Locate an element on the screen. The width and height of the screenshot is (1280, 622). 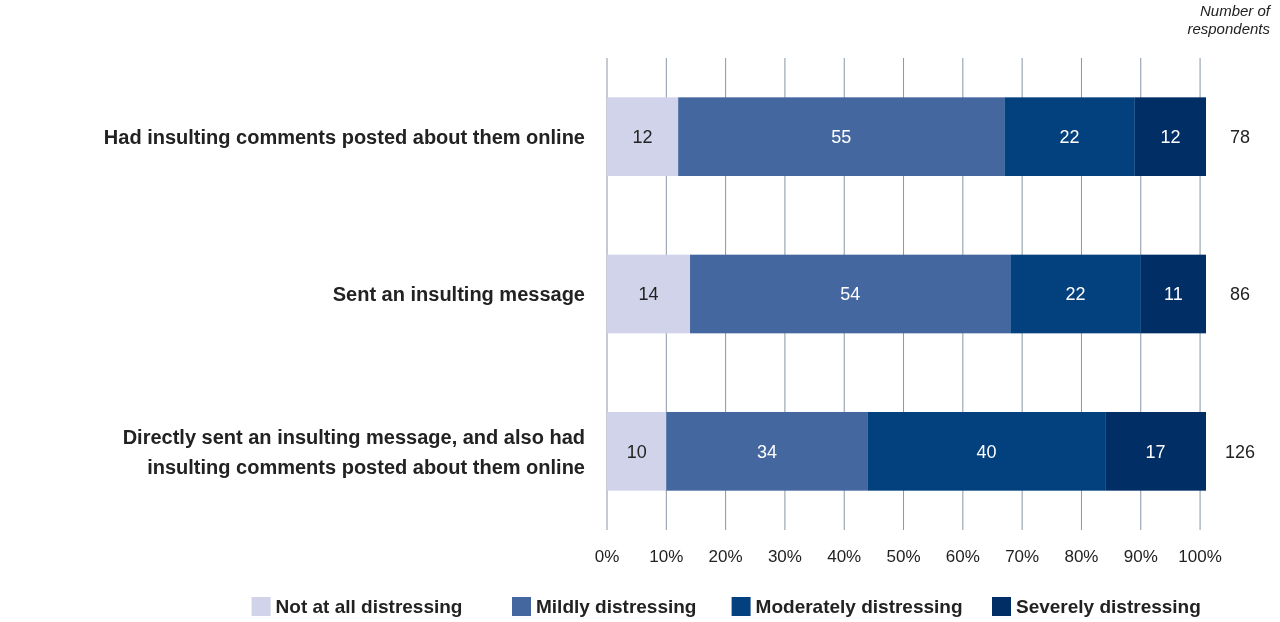
legend-label: Not at all distressing is located at coordinates (369, 606).